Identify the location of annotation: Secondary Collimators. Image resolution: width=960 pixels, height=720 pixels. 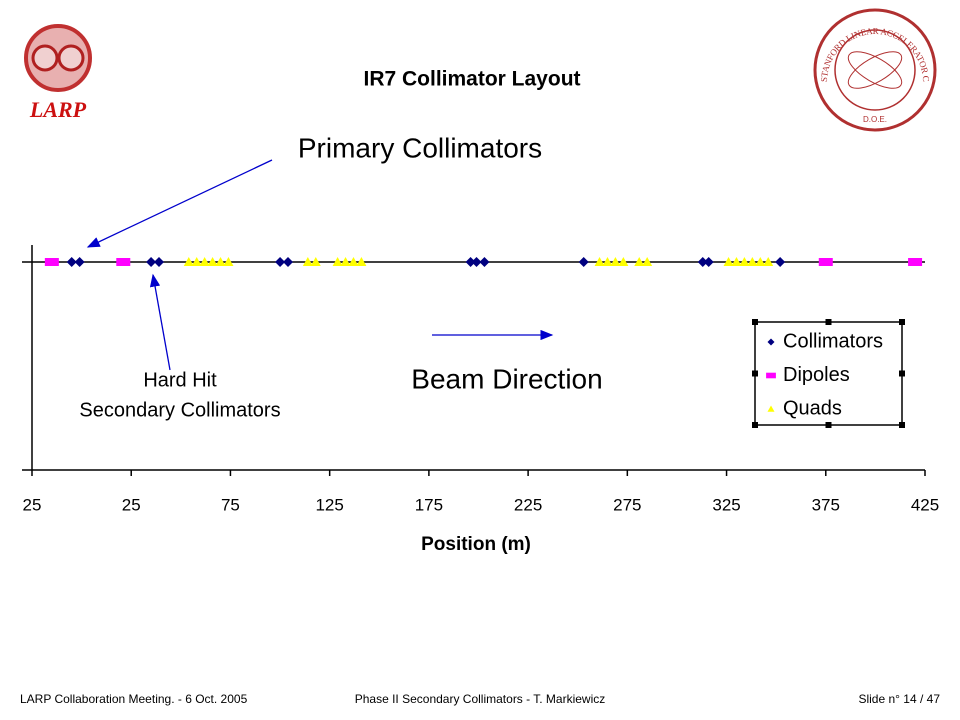
(179, 410).